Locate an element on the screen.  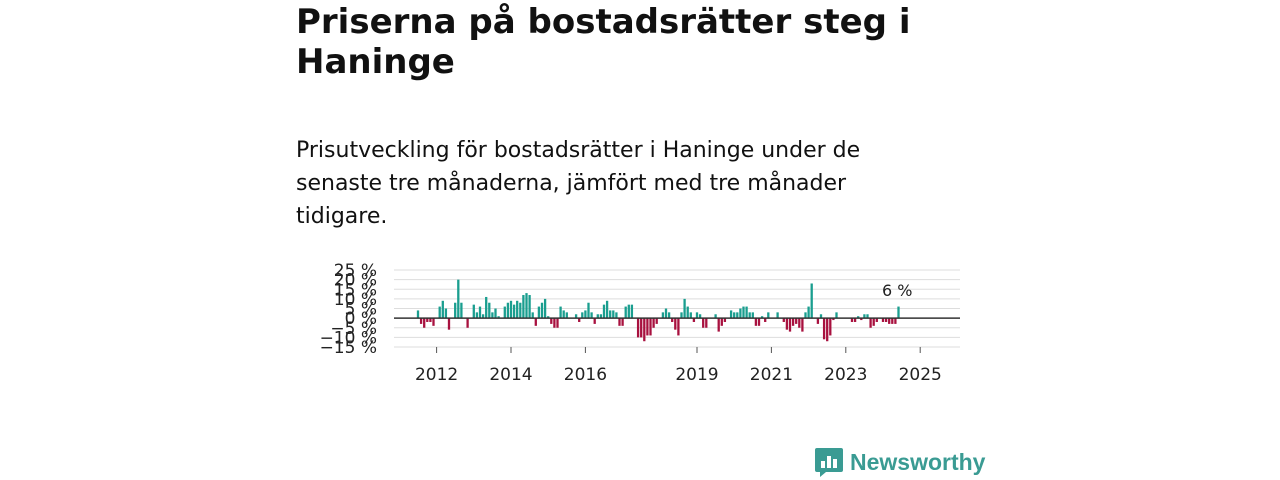
y-tick-label: 15 % is located at coordinates (355, 290).